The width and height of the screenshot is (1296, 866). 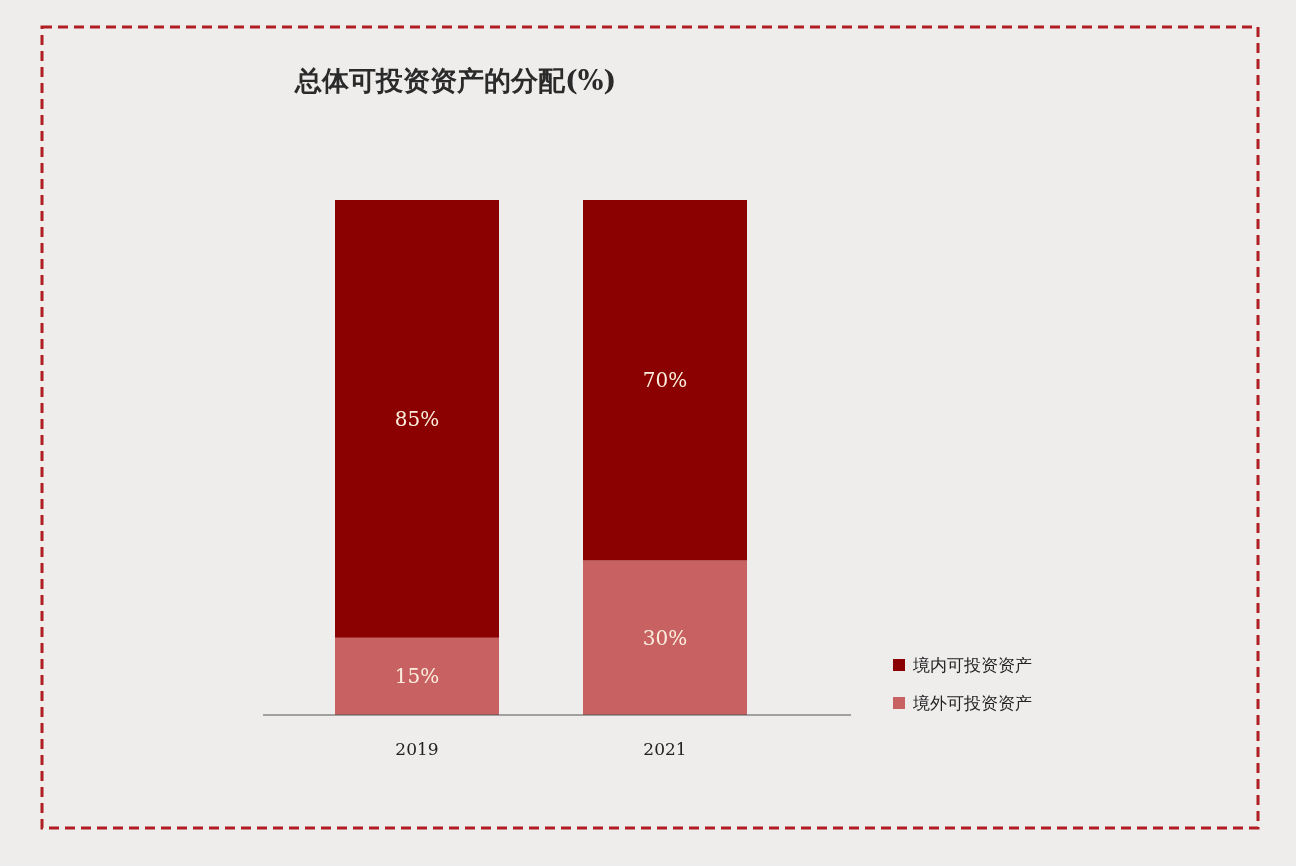 What do you see at coordinates (417, 418) in the screenshot?
I see `data-label: 85%` at bounding box center [417, 418].